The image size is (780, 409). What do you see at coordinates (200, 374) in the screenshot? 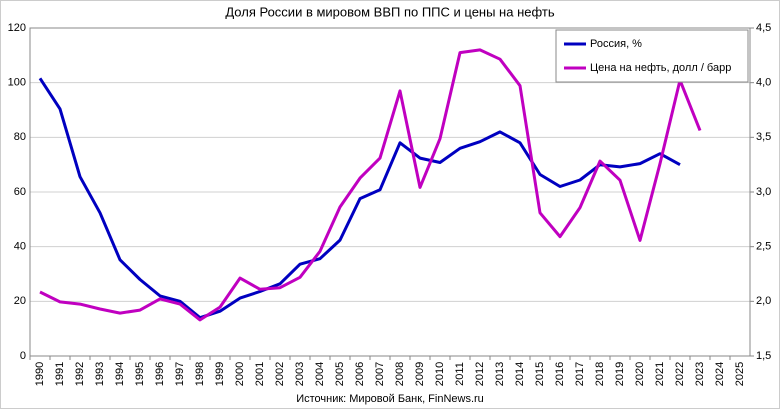
I see `x-tick-label: 1998` at bounding box center [200, 374].